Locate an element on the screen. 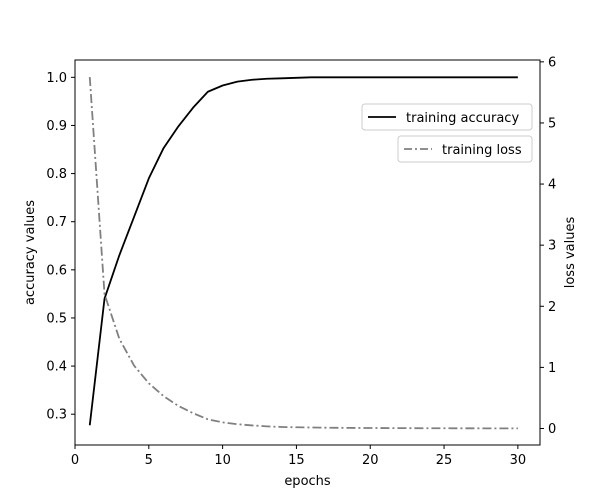  x-tick-label: 0 is located at coordinates (75, 460).